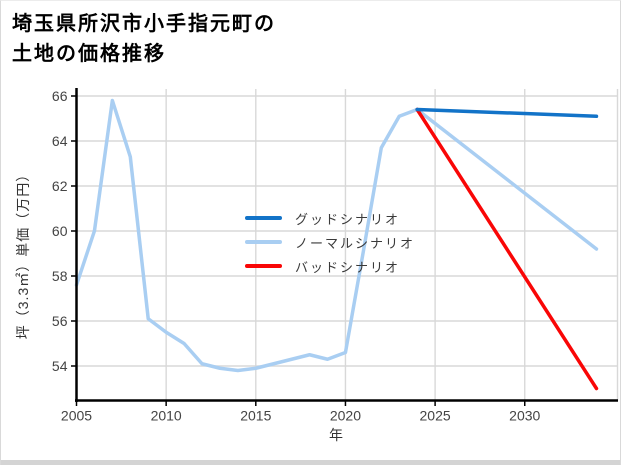 Image resolution: width=621 pixels, height=465 pixels. I want to click on title-line-2: 土地の価格推移, so click(89, 54).